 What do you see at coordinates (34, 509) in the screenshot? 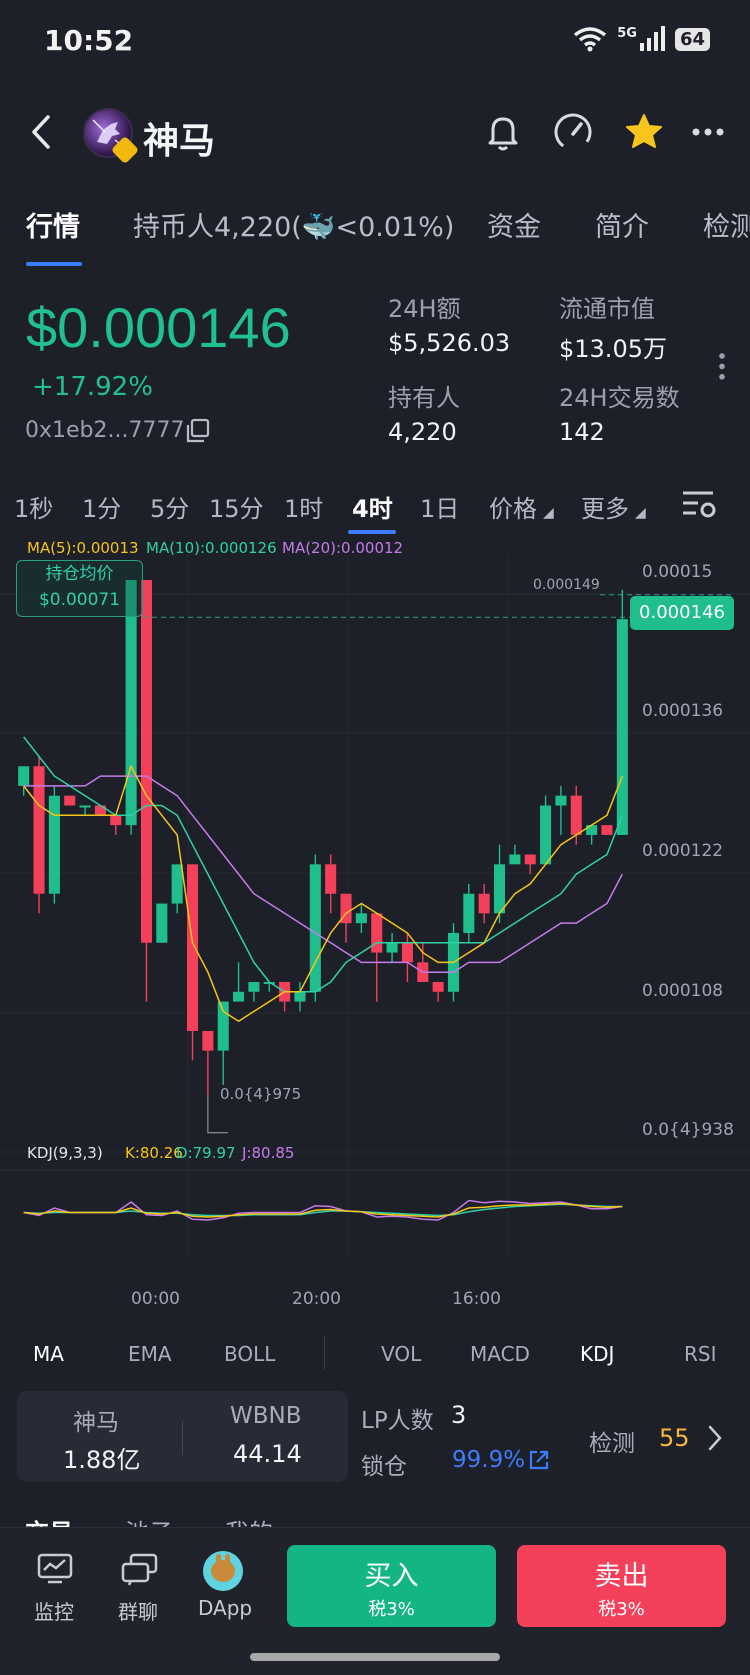
I see `timeframe-1s: 1秒` at bounding box center [34, 509].